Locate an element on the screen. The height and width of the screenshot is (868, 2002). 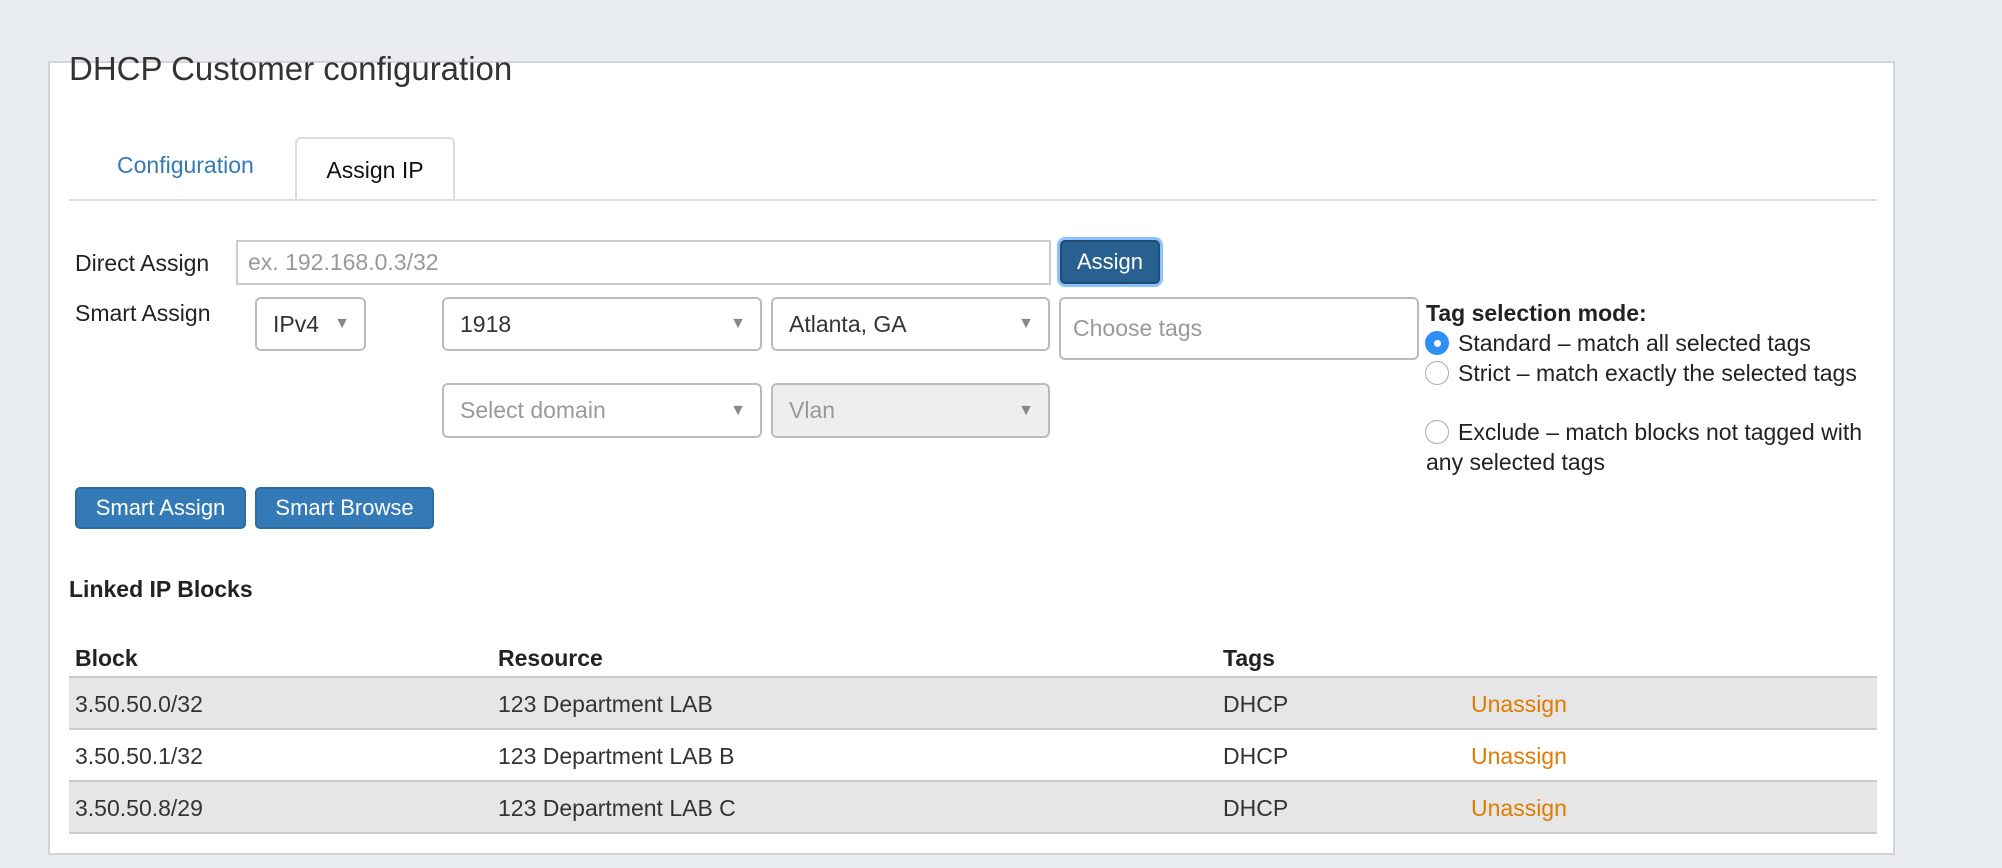
column-header-block: Block is located at coordinates (106, 658).